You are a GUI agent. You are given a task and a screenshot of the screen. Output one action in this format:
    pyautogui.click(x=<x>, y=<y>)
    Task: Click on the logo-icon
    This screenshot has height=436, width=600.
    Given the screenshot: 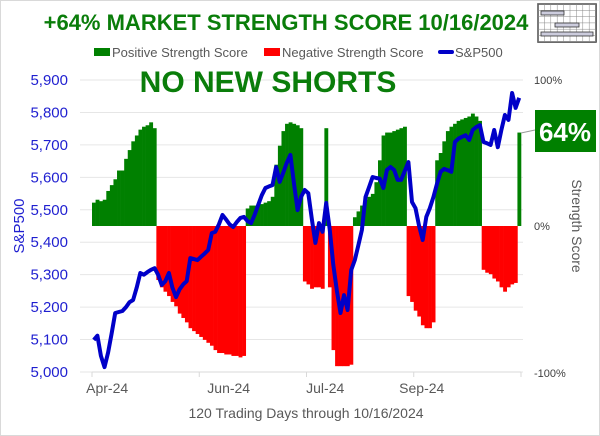 What is the action you would take?
    pyautogui.click(x=567, y=23)
    